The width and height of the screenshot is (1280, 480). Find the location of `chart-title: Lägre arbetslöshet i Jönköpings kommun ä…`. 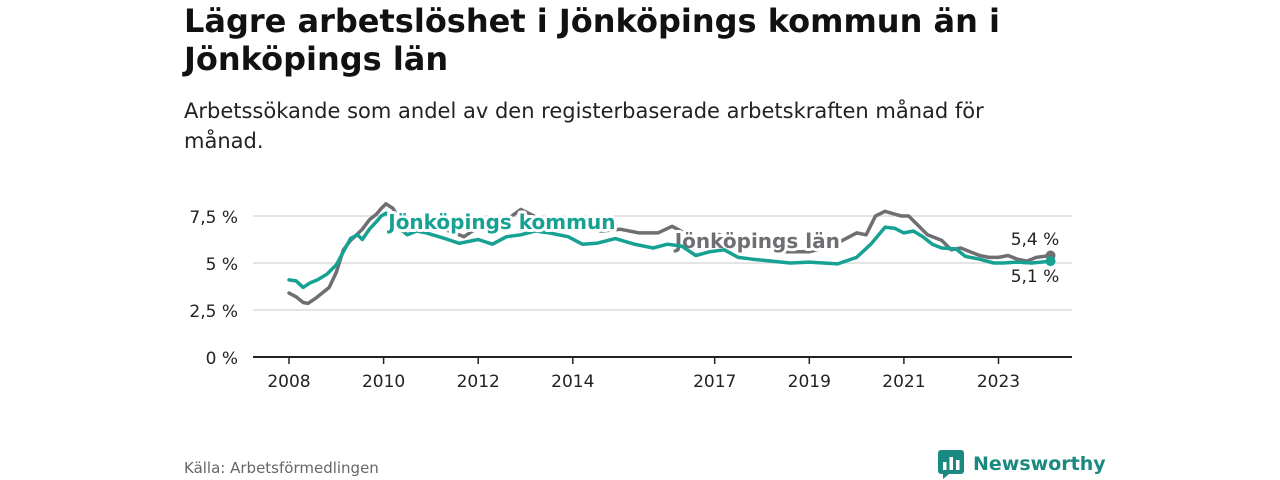

chart-title: Lägre arbetslöshet i Jönköpings kommun ä… is located at coordinates (592, 40).